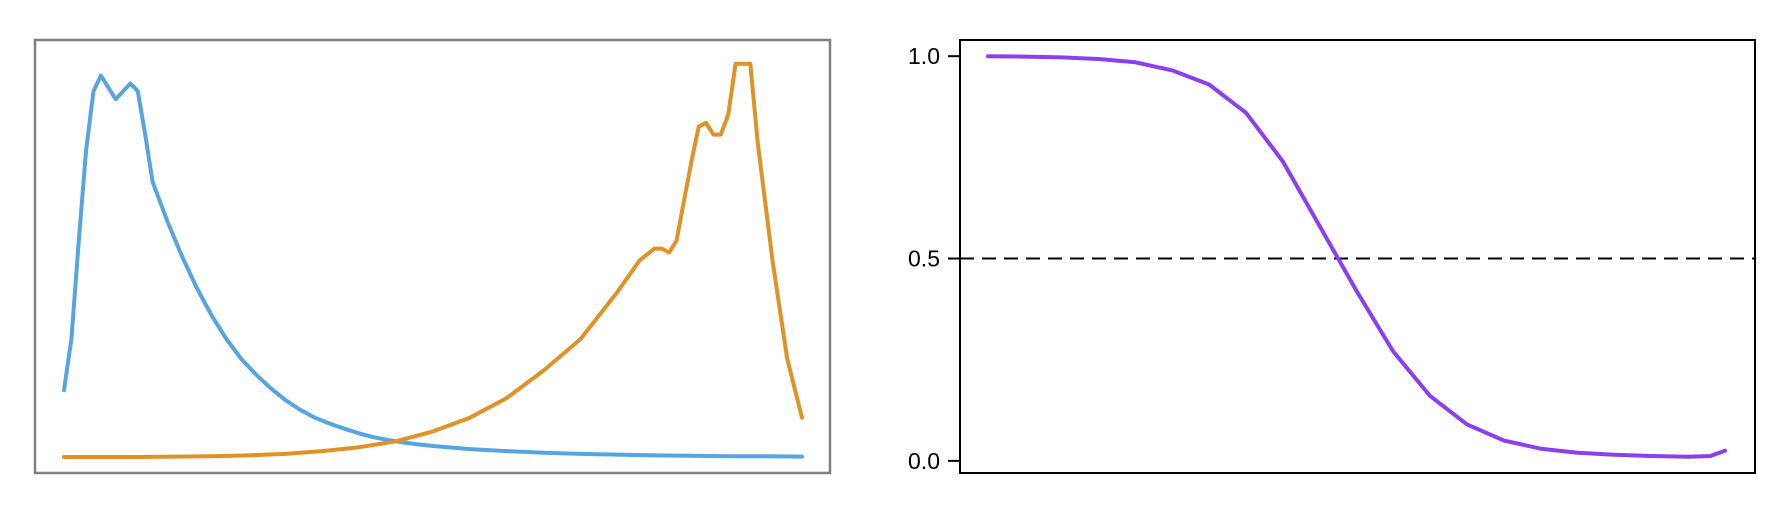 The height and width of the screenshot is (520, 1791). What do you see at coordinates (924, 259) in the screenshot?
I see `y-tick-label-1: 0.5` at bounding box center [924, 259].